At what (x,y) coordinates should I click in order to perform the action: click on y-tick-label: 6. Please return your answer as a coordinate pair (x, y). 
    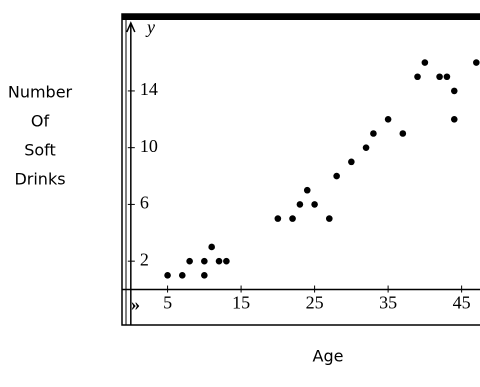
    Looking at the image, I should click on (144, 203).